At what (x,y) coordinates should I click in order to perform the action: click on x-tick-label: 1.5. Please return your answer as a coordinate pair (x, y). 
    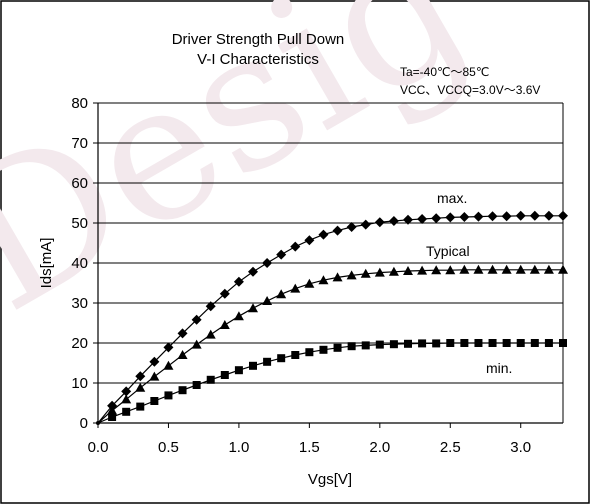
    Looking at the image, I should click on (309, 447).